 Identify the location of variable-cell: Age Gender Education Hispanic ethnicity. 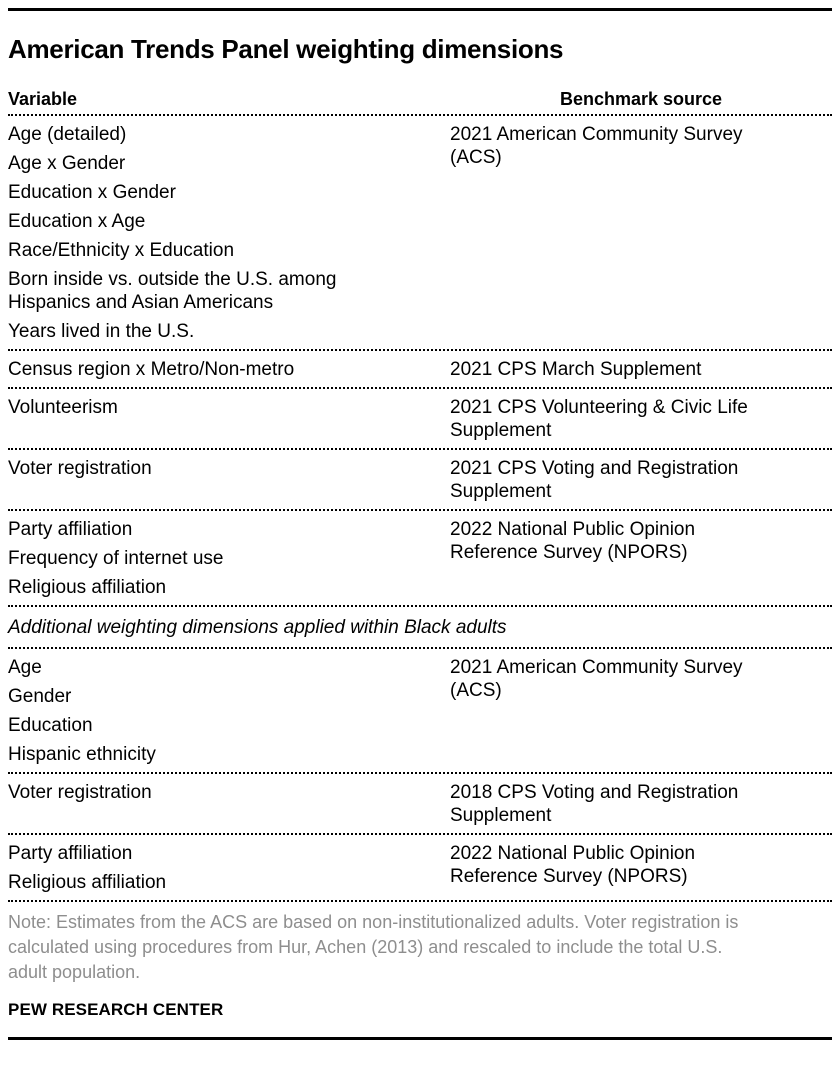
(229, 711).